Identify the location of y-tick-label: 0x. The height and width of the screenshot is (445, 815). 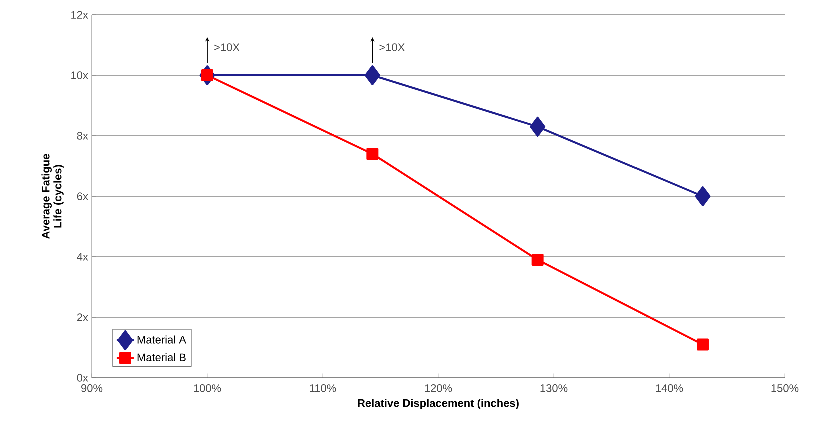
(82, 378).